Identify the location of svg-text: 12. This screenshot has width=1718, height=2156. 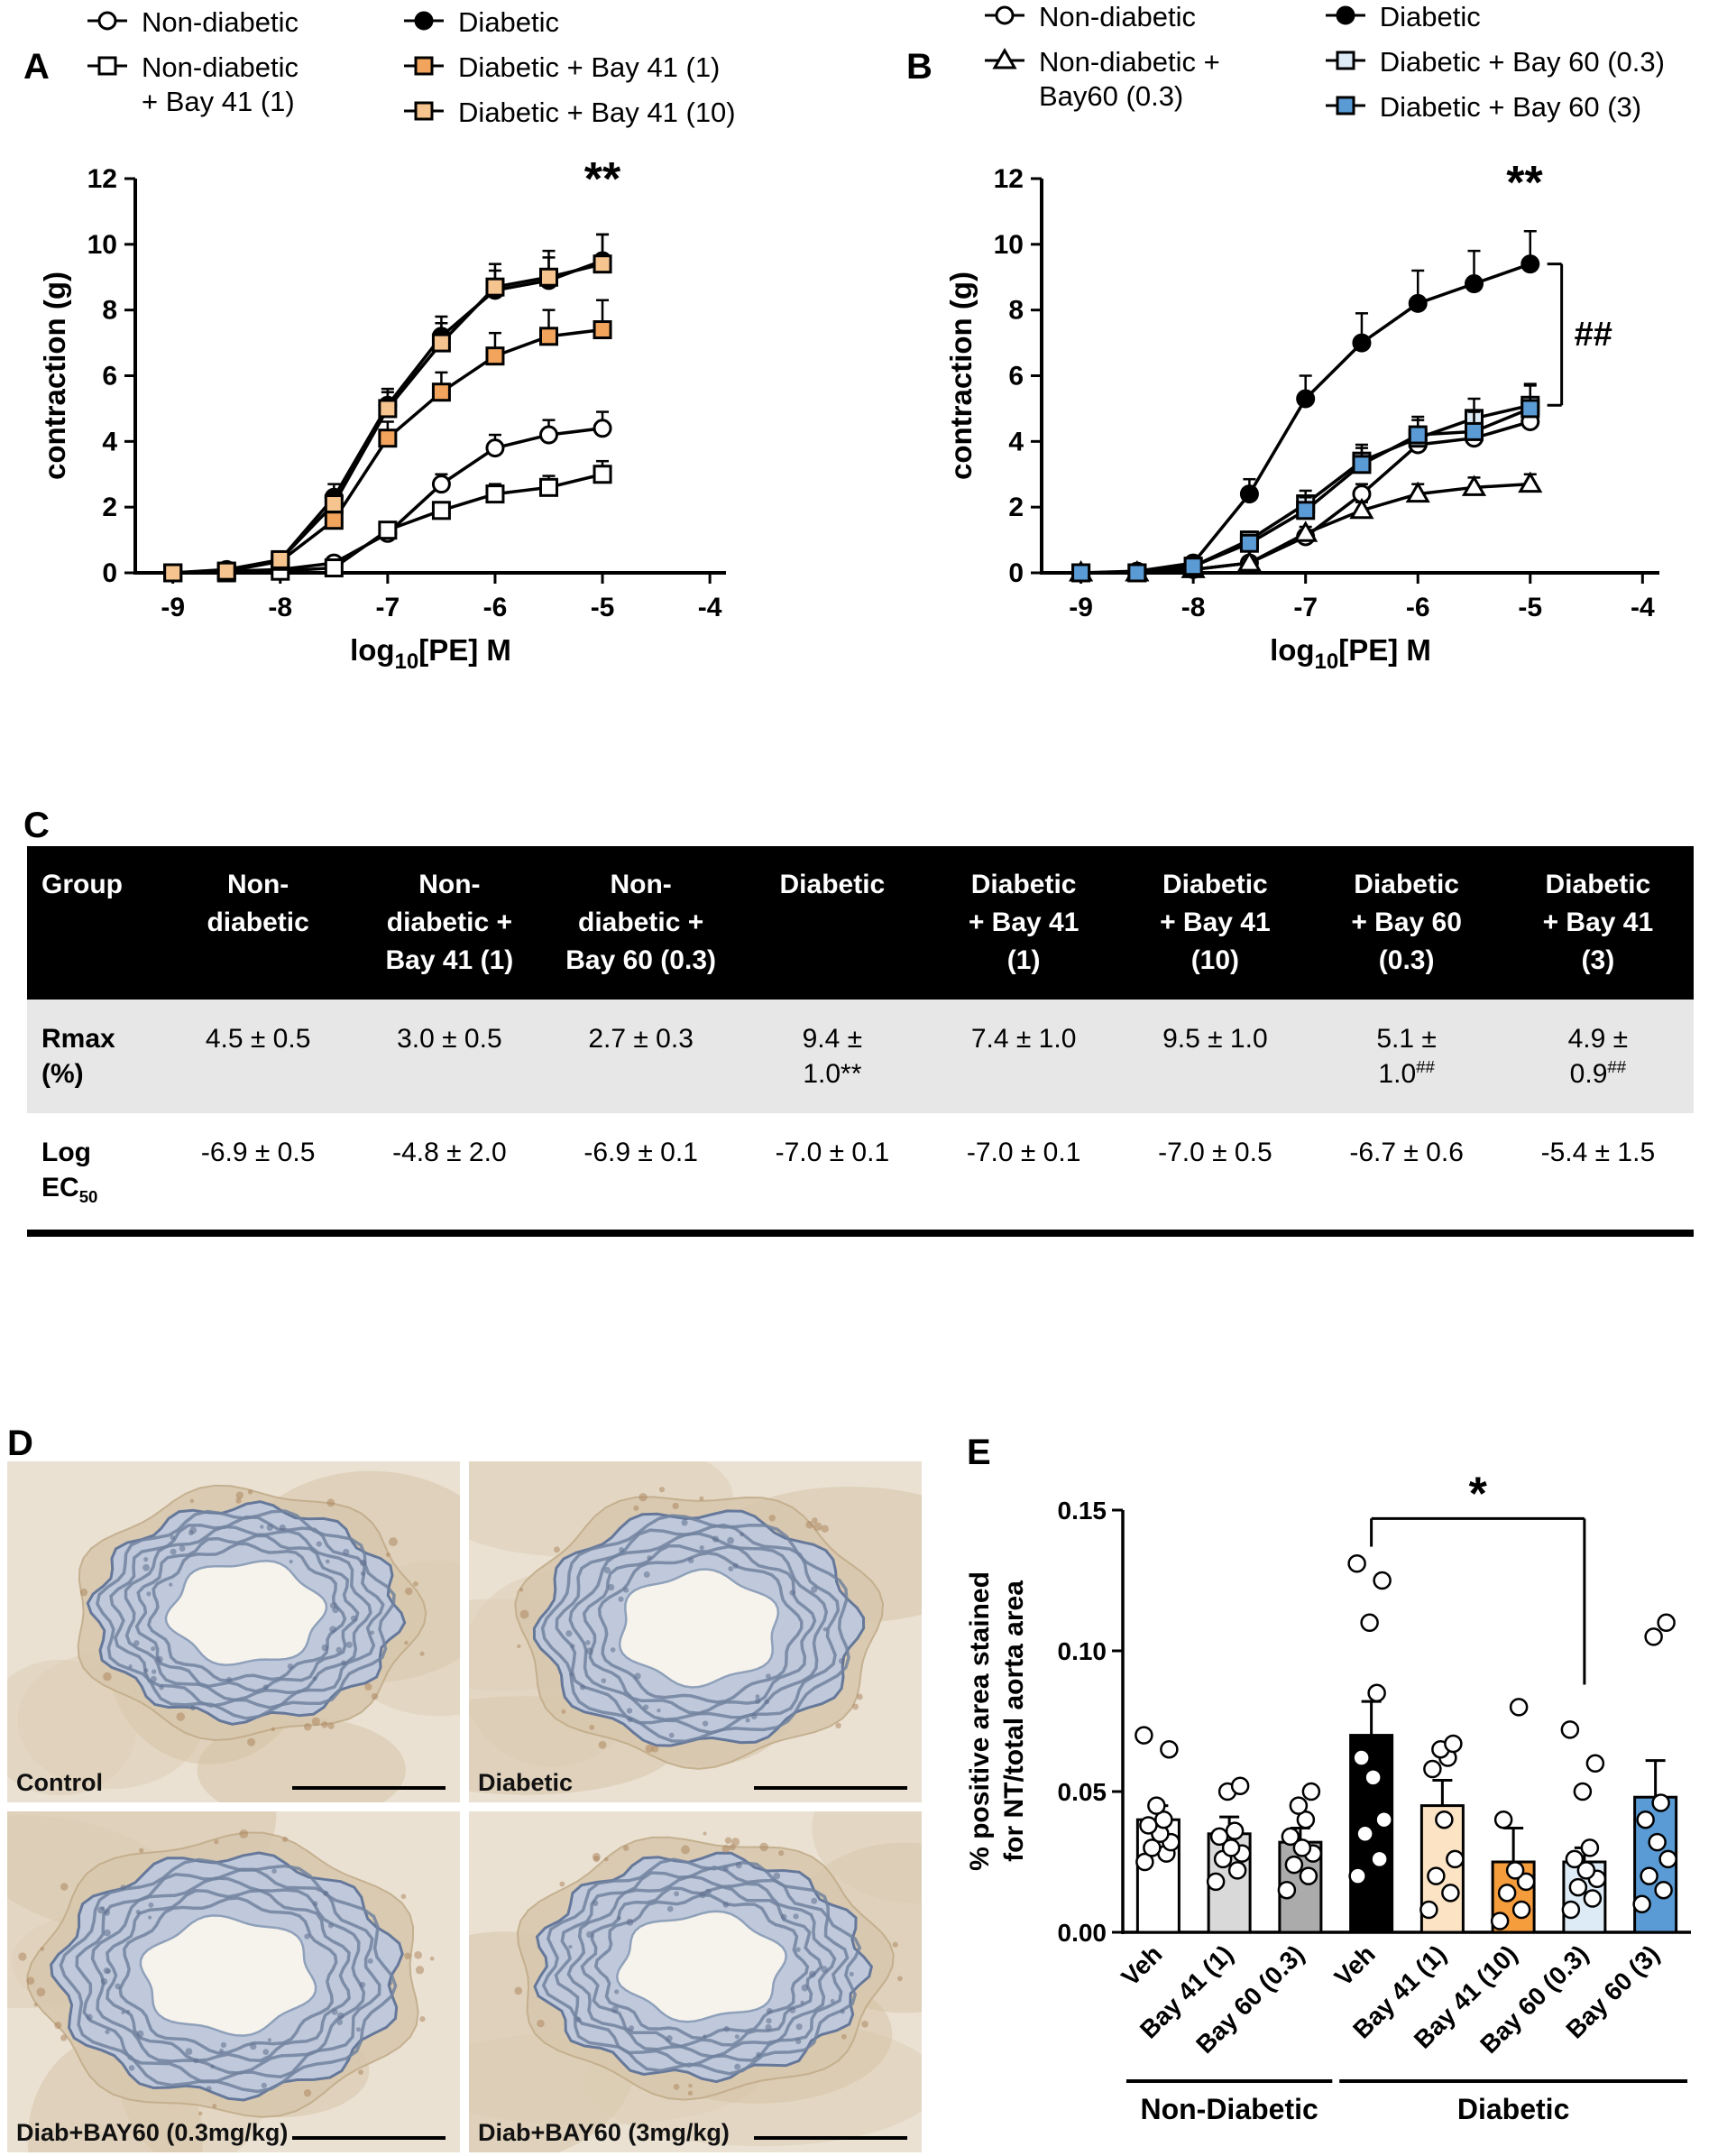
(1009, 179).